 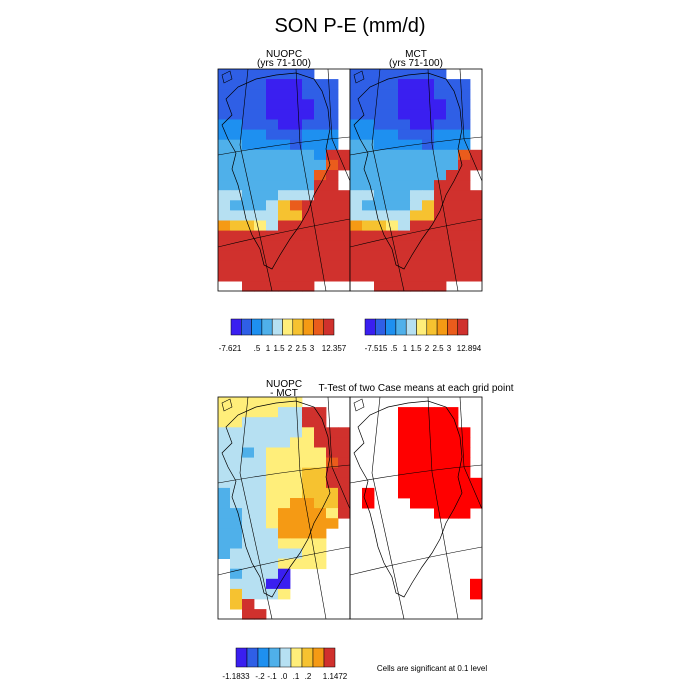 What do you see at coordinates (284, 180) in the screenshot?
I see `map-cells` at bounding box center [284, 180].